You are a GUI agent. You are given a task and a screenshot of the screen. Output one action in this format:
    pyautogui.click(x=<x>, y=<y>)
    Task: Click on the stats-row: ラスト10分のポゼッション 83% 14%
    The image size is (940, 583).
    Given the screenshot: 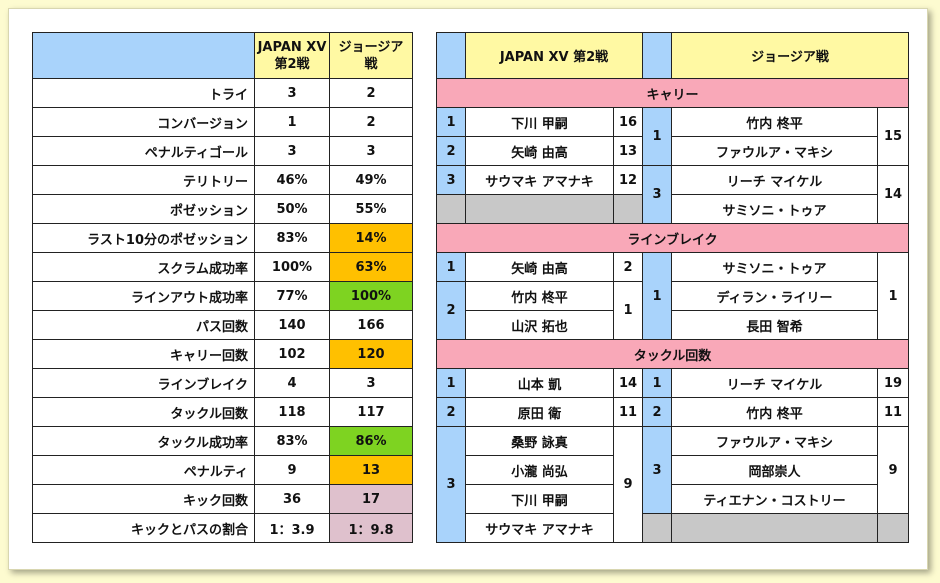 What is the action you would take?
    pyautogui.click(x=222, y=238)
    